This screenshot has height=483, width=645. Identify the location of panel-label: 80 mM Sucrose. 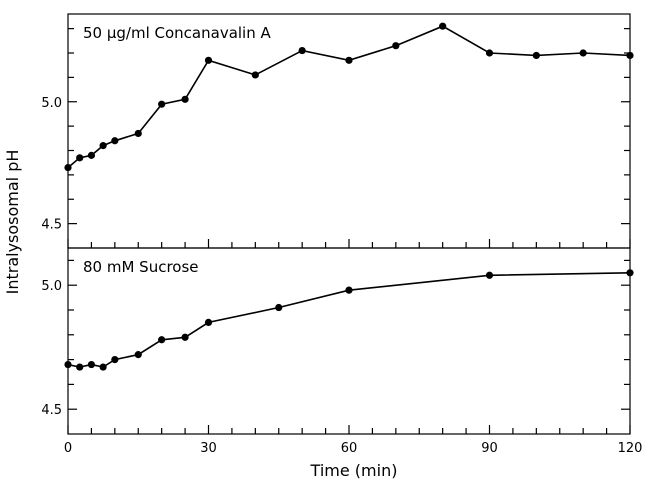
(141, 267).